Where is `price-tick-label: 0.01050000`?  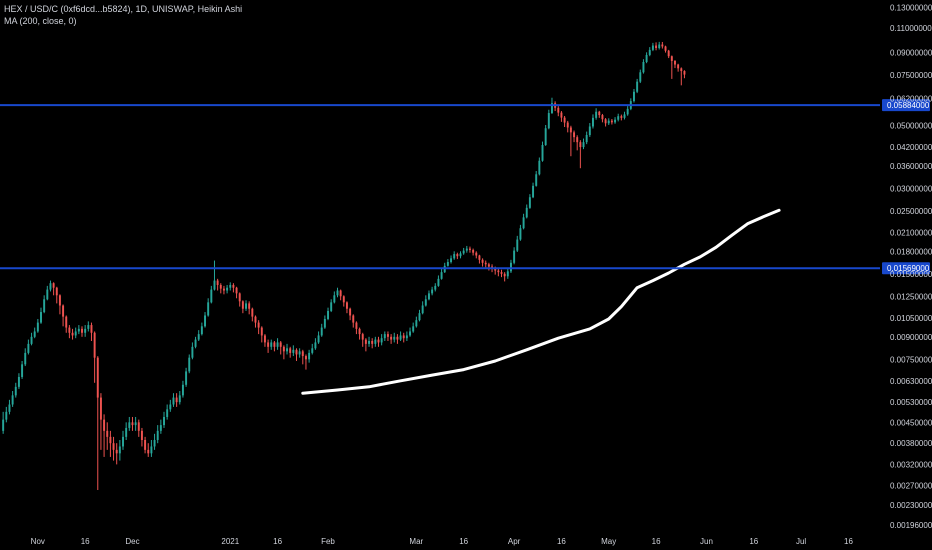 price-tick-label: 0.01050000 is located at coordinates (911, 318).